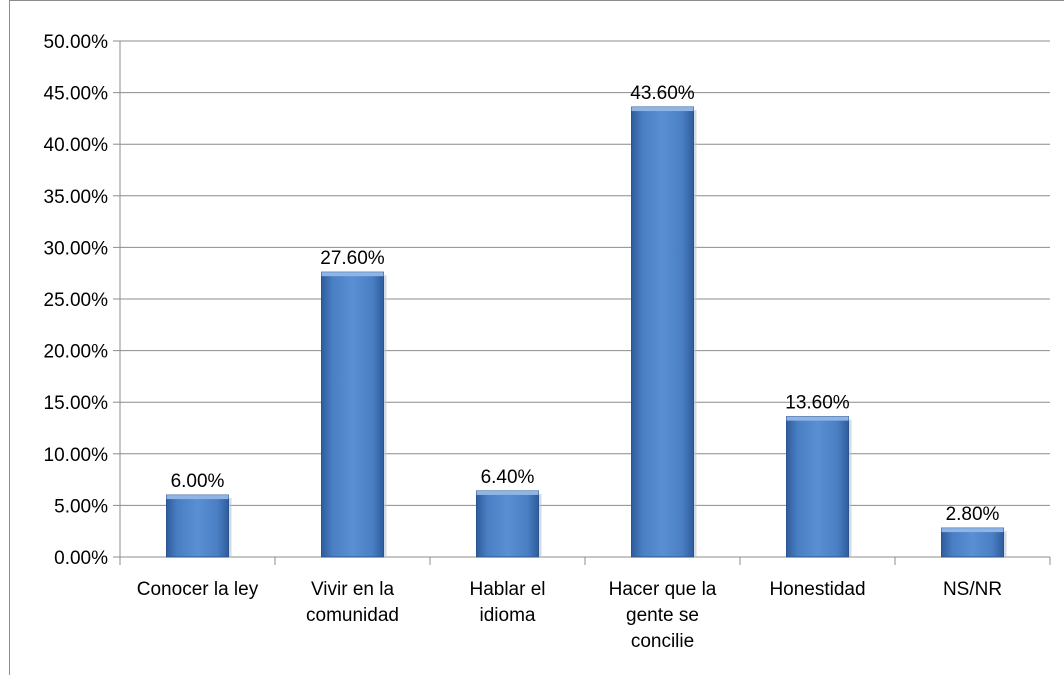 The width and height of the screenshot is (1064, 675). What do you see at coordinates (662, 93) in the screenshot?
I see `data-label: 43.60%` at bounding box center [662, 93].